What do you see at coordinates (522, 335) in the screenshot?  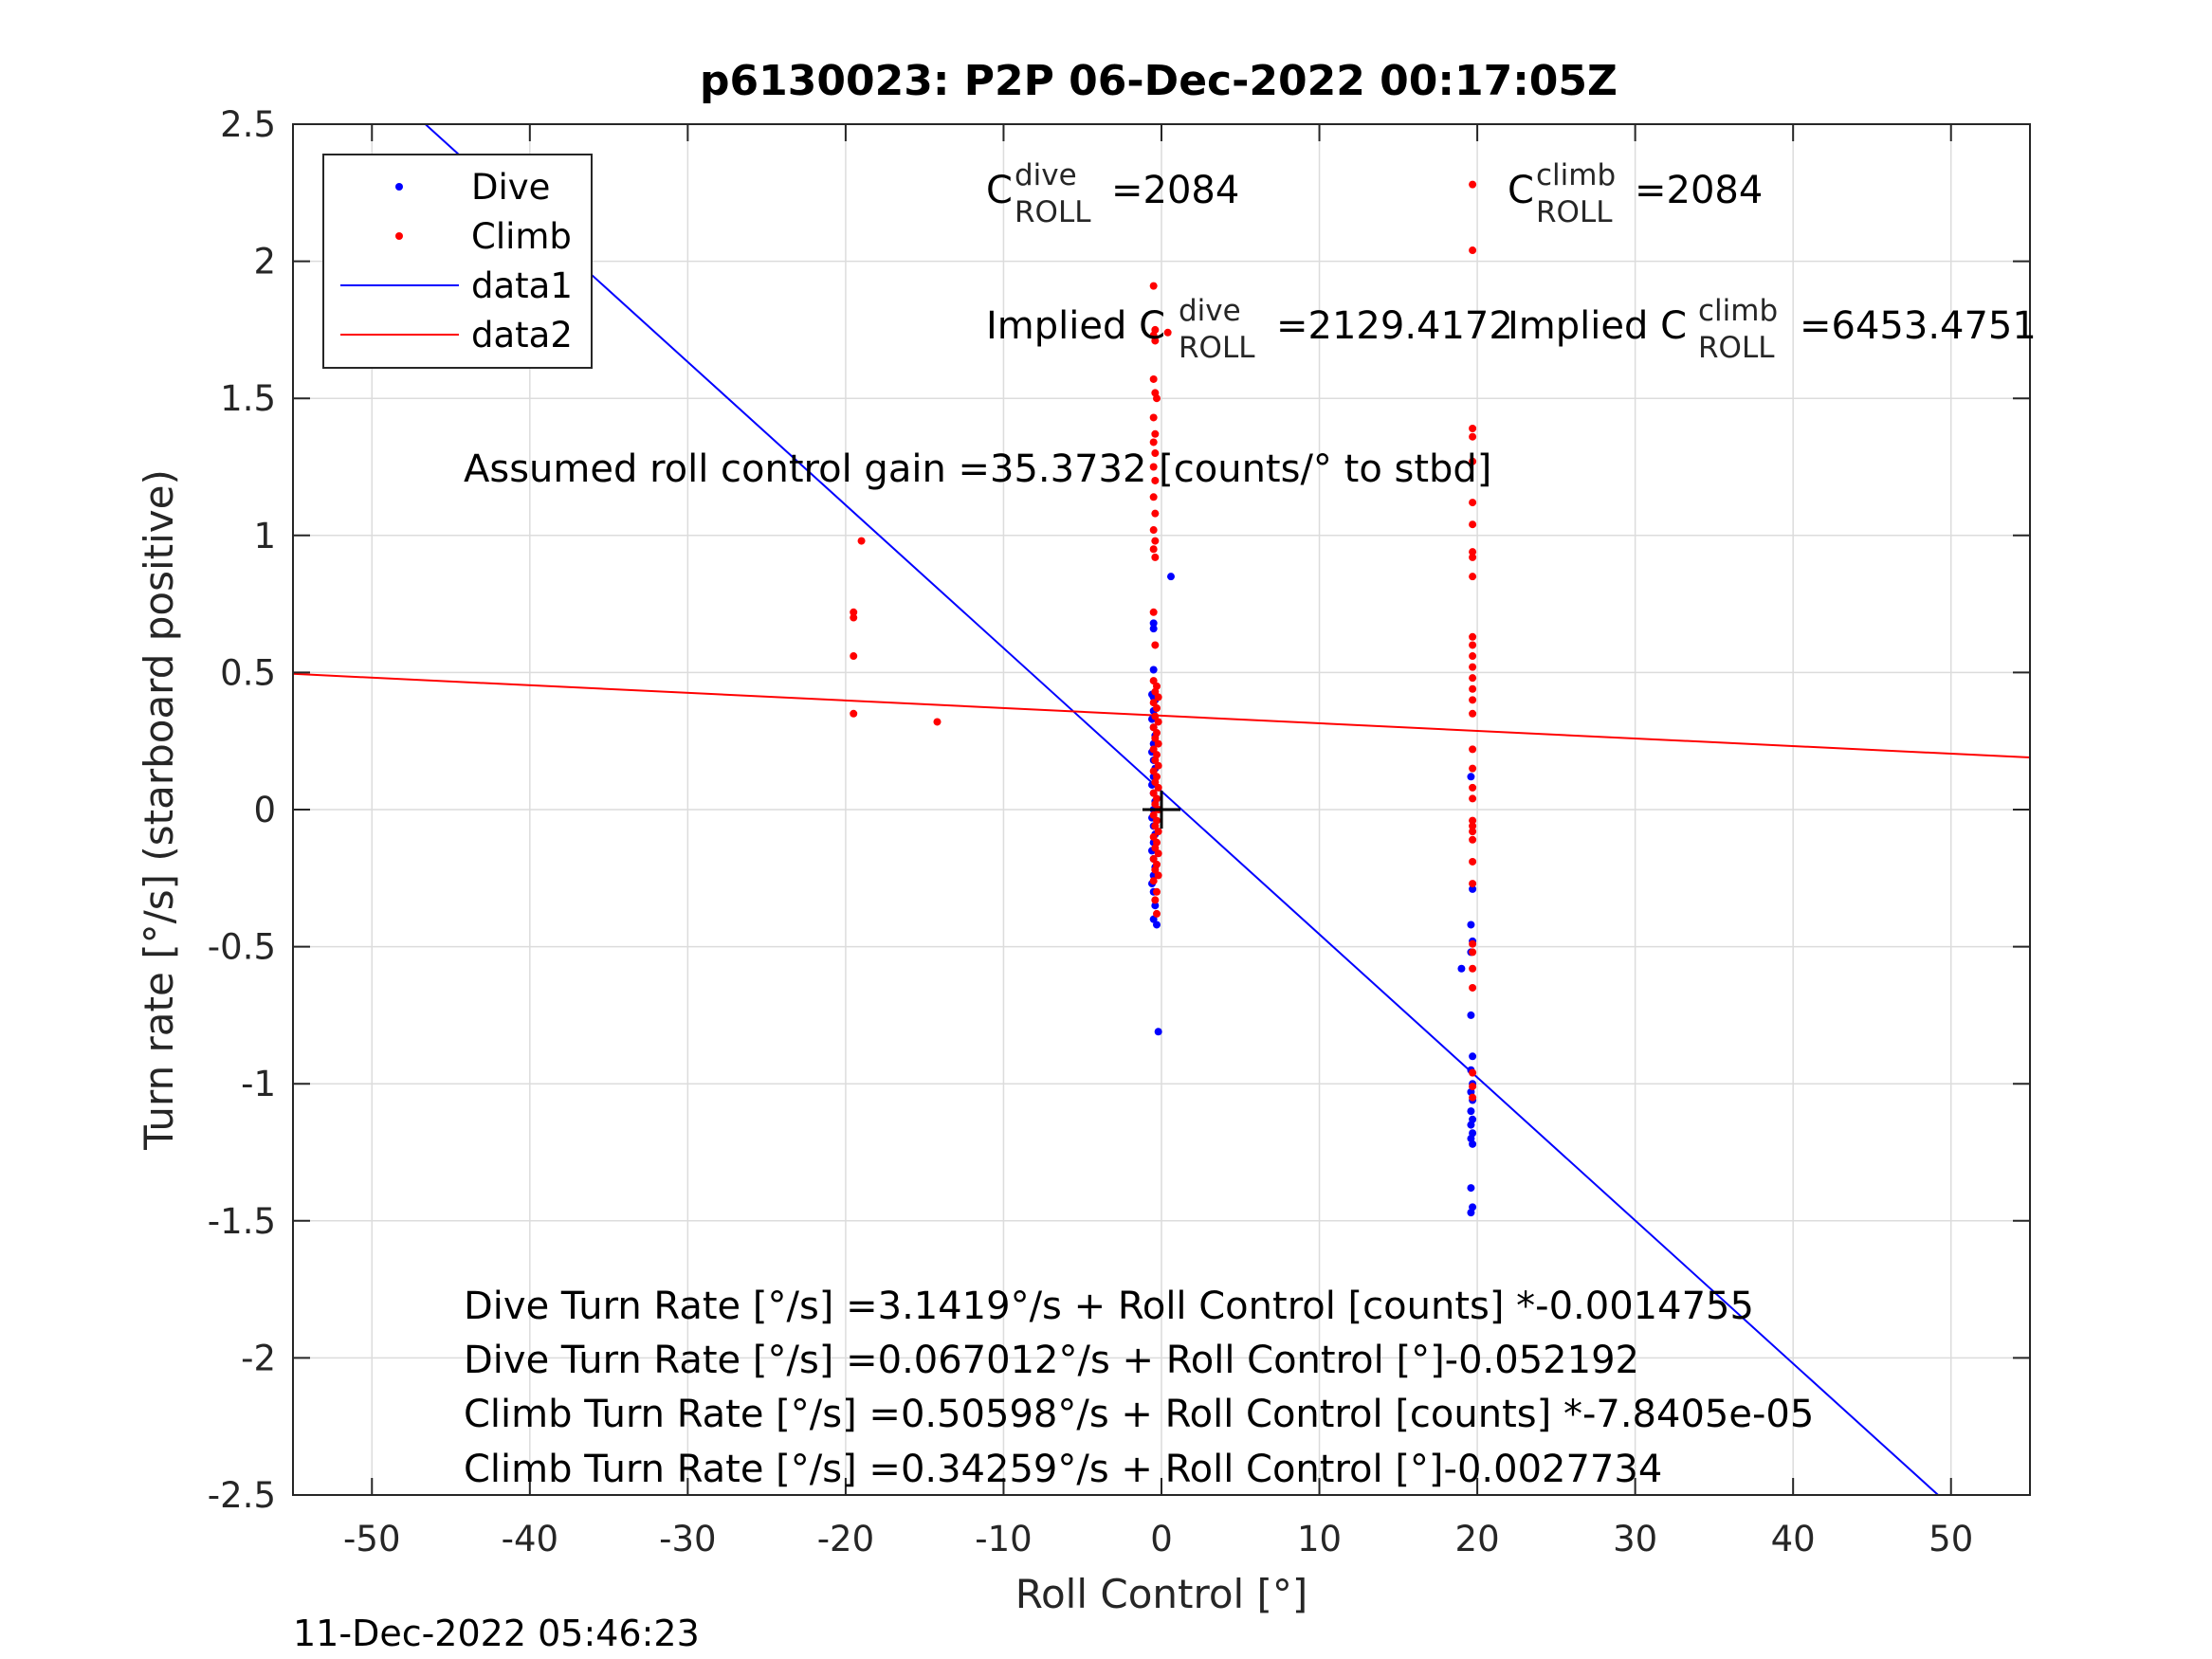 I see `legend-data2-label: data2` at bounding box center [522, 335].